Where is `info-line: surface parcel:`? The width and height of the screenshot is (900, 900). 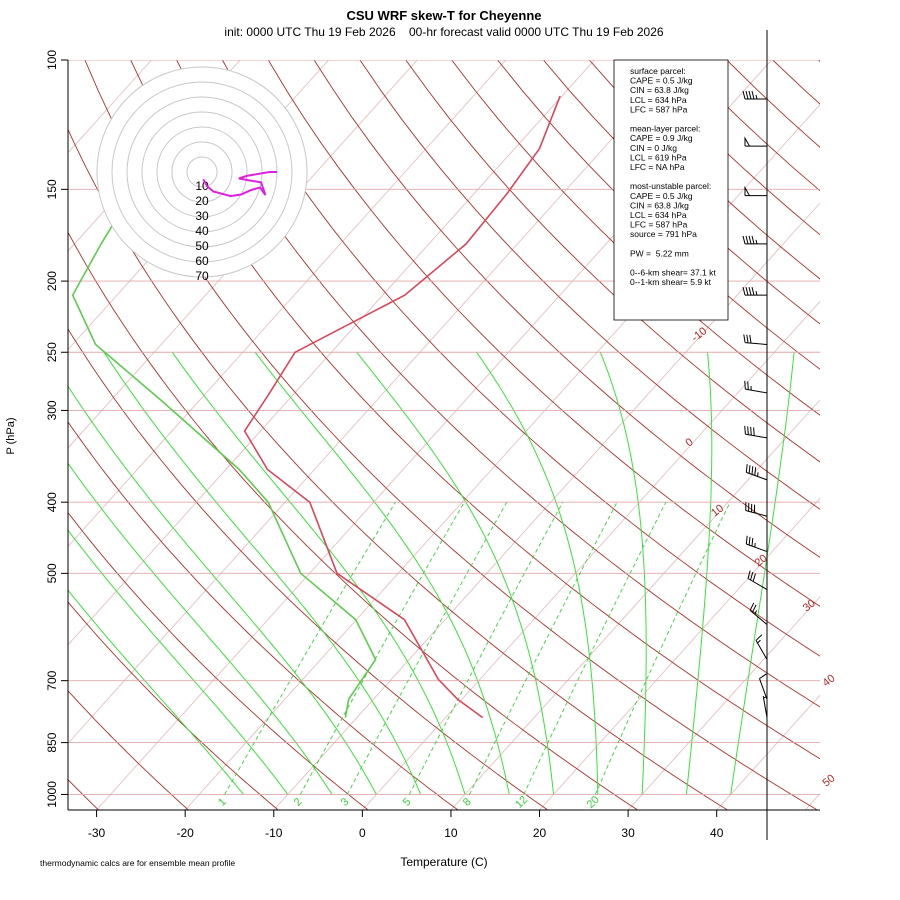 info-line: surface parcel: is located at coordinates (658, 71).